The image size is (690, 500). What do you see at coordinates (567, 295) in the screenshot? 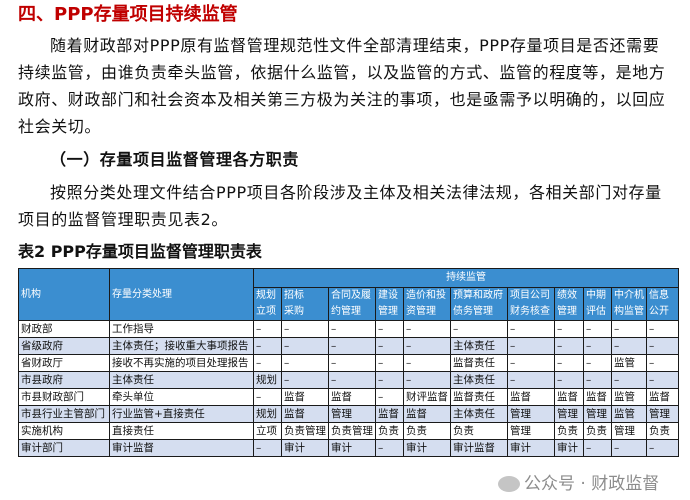
I see `header-subcol-line: 绩效` at bounding box center [567, 295].